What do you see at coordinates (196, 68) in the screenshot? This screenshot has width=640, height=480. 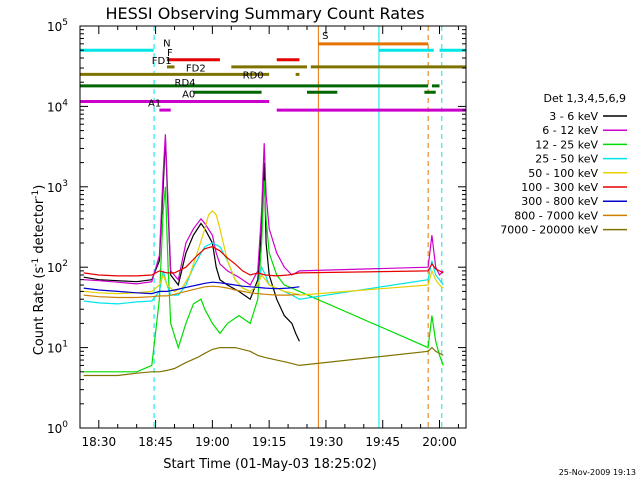 I see `state-label: FD2` at bounding box center [196, 68].